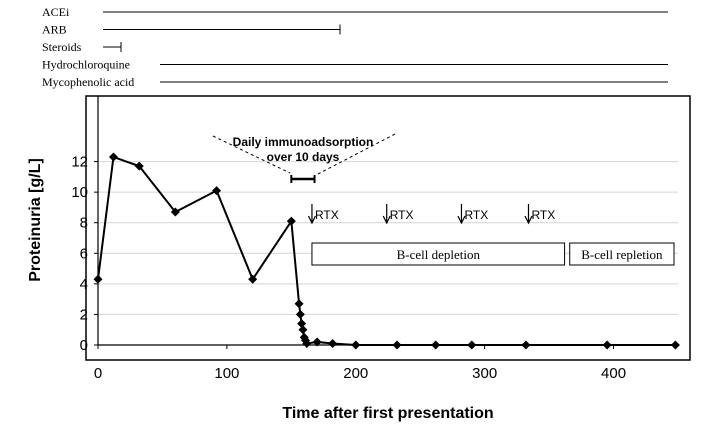 This screenshot has height=444, width=712. Describe the element at coordinates (35, 220) in the screenshot. I see `y-axis-title: Proteinuria [g/L]` at that location.